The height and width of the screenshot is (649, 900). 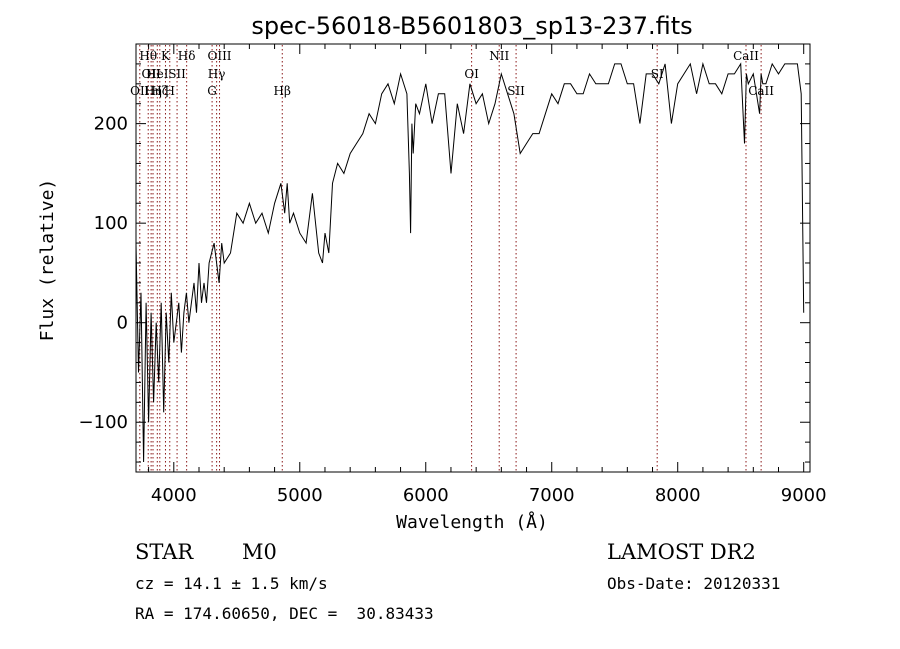 I want to click on line-label-15: NII, so click(x=499, y=56).